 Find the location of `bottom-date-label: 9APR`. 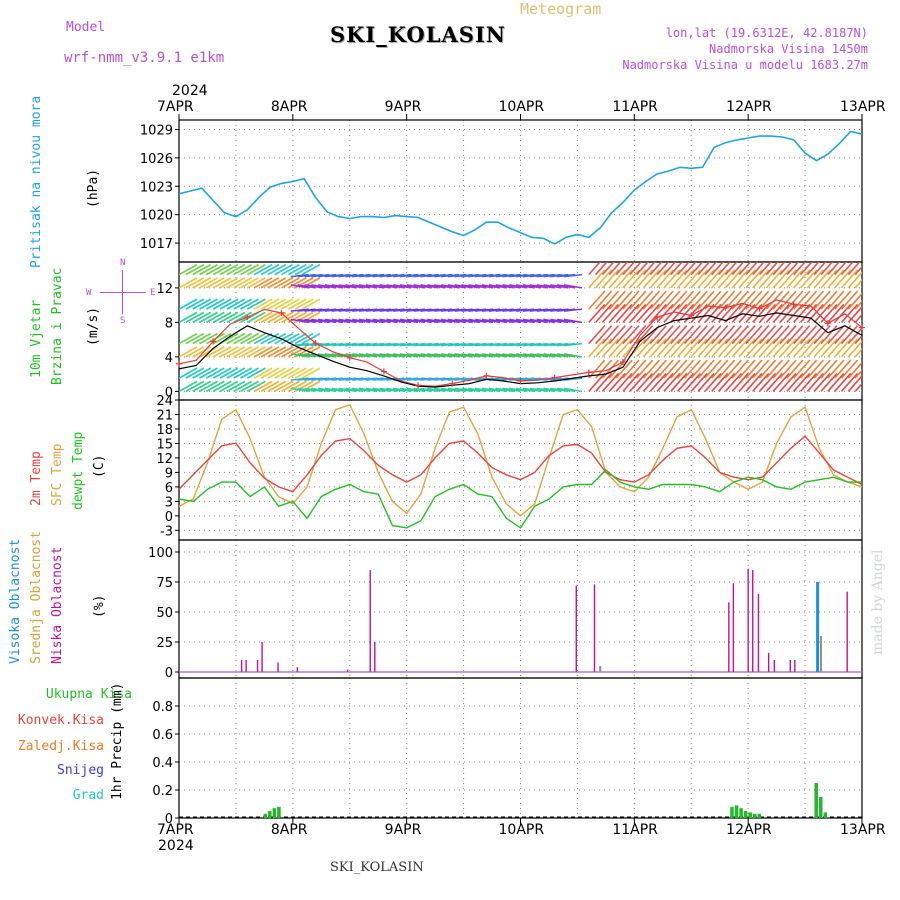

bottom-date-label: 9APR is located at coordinates (403, 830).